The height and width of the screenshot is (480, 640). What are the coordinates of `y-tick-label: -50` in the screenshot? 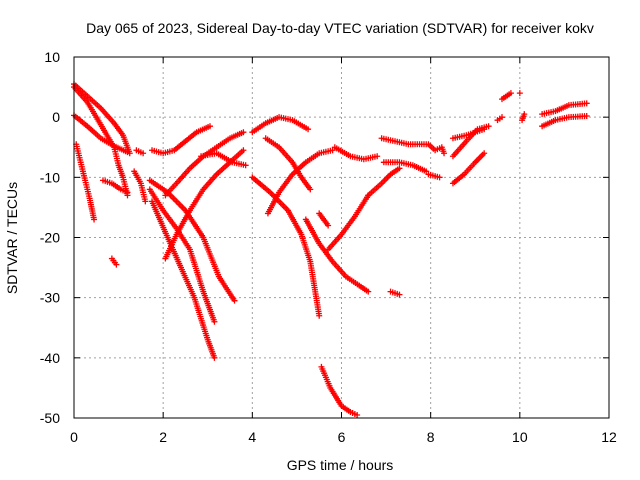 It's located at (50, 418).